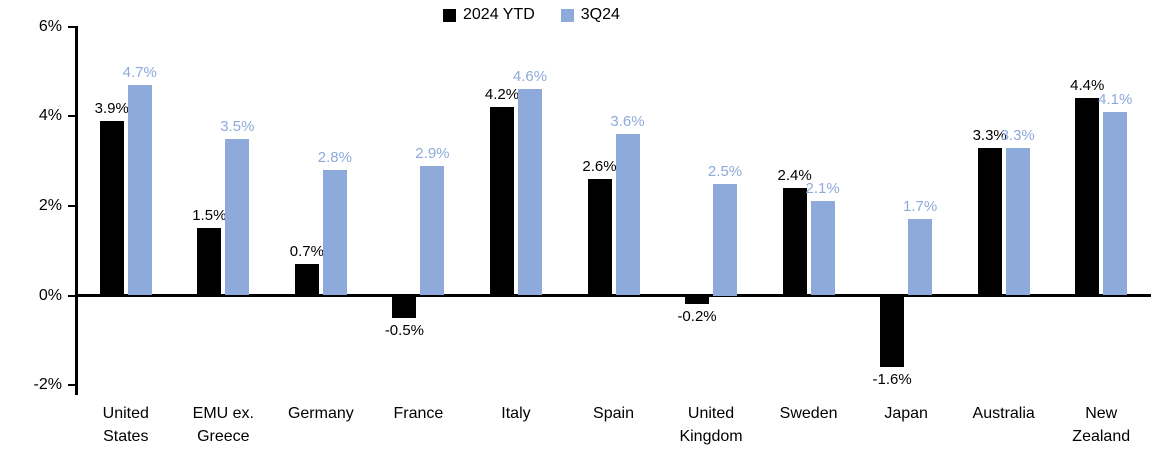 The image size is (1152, 465). I want to click on bar-3q24-united-kingdom, so click(725, 239).